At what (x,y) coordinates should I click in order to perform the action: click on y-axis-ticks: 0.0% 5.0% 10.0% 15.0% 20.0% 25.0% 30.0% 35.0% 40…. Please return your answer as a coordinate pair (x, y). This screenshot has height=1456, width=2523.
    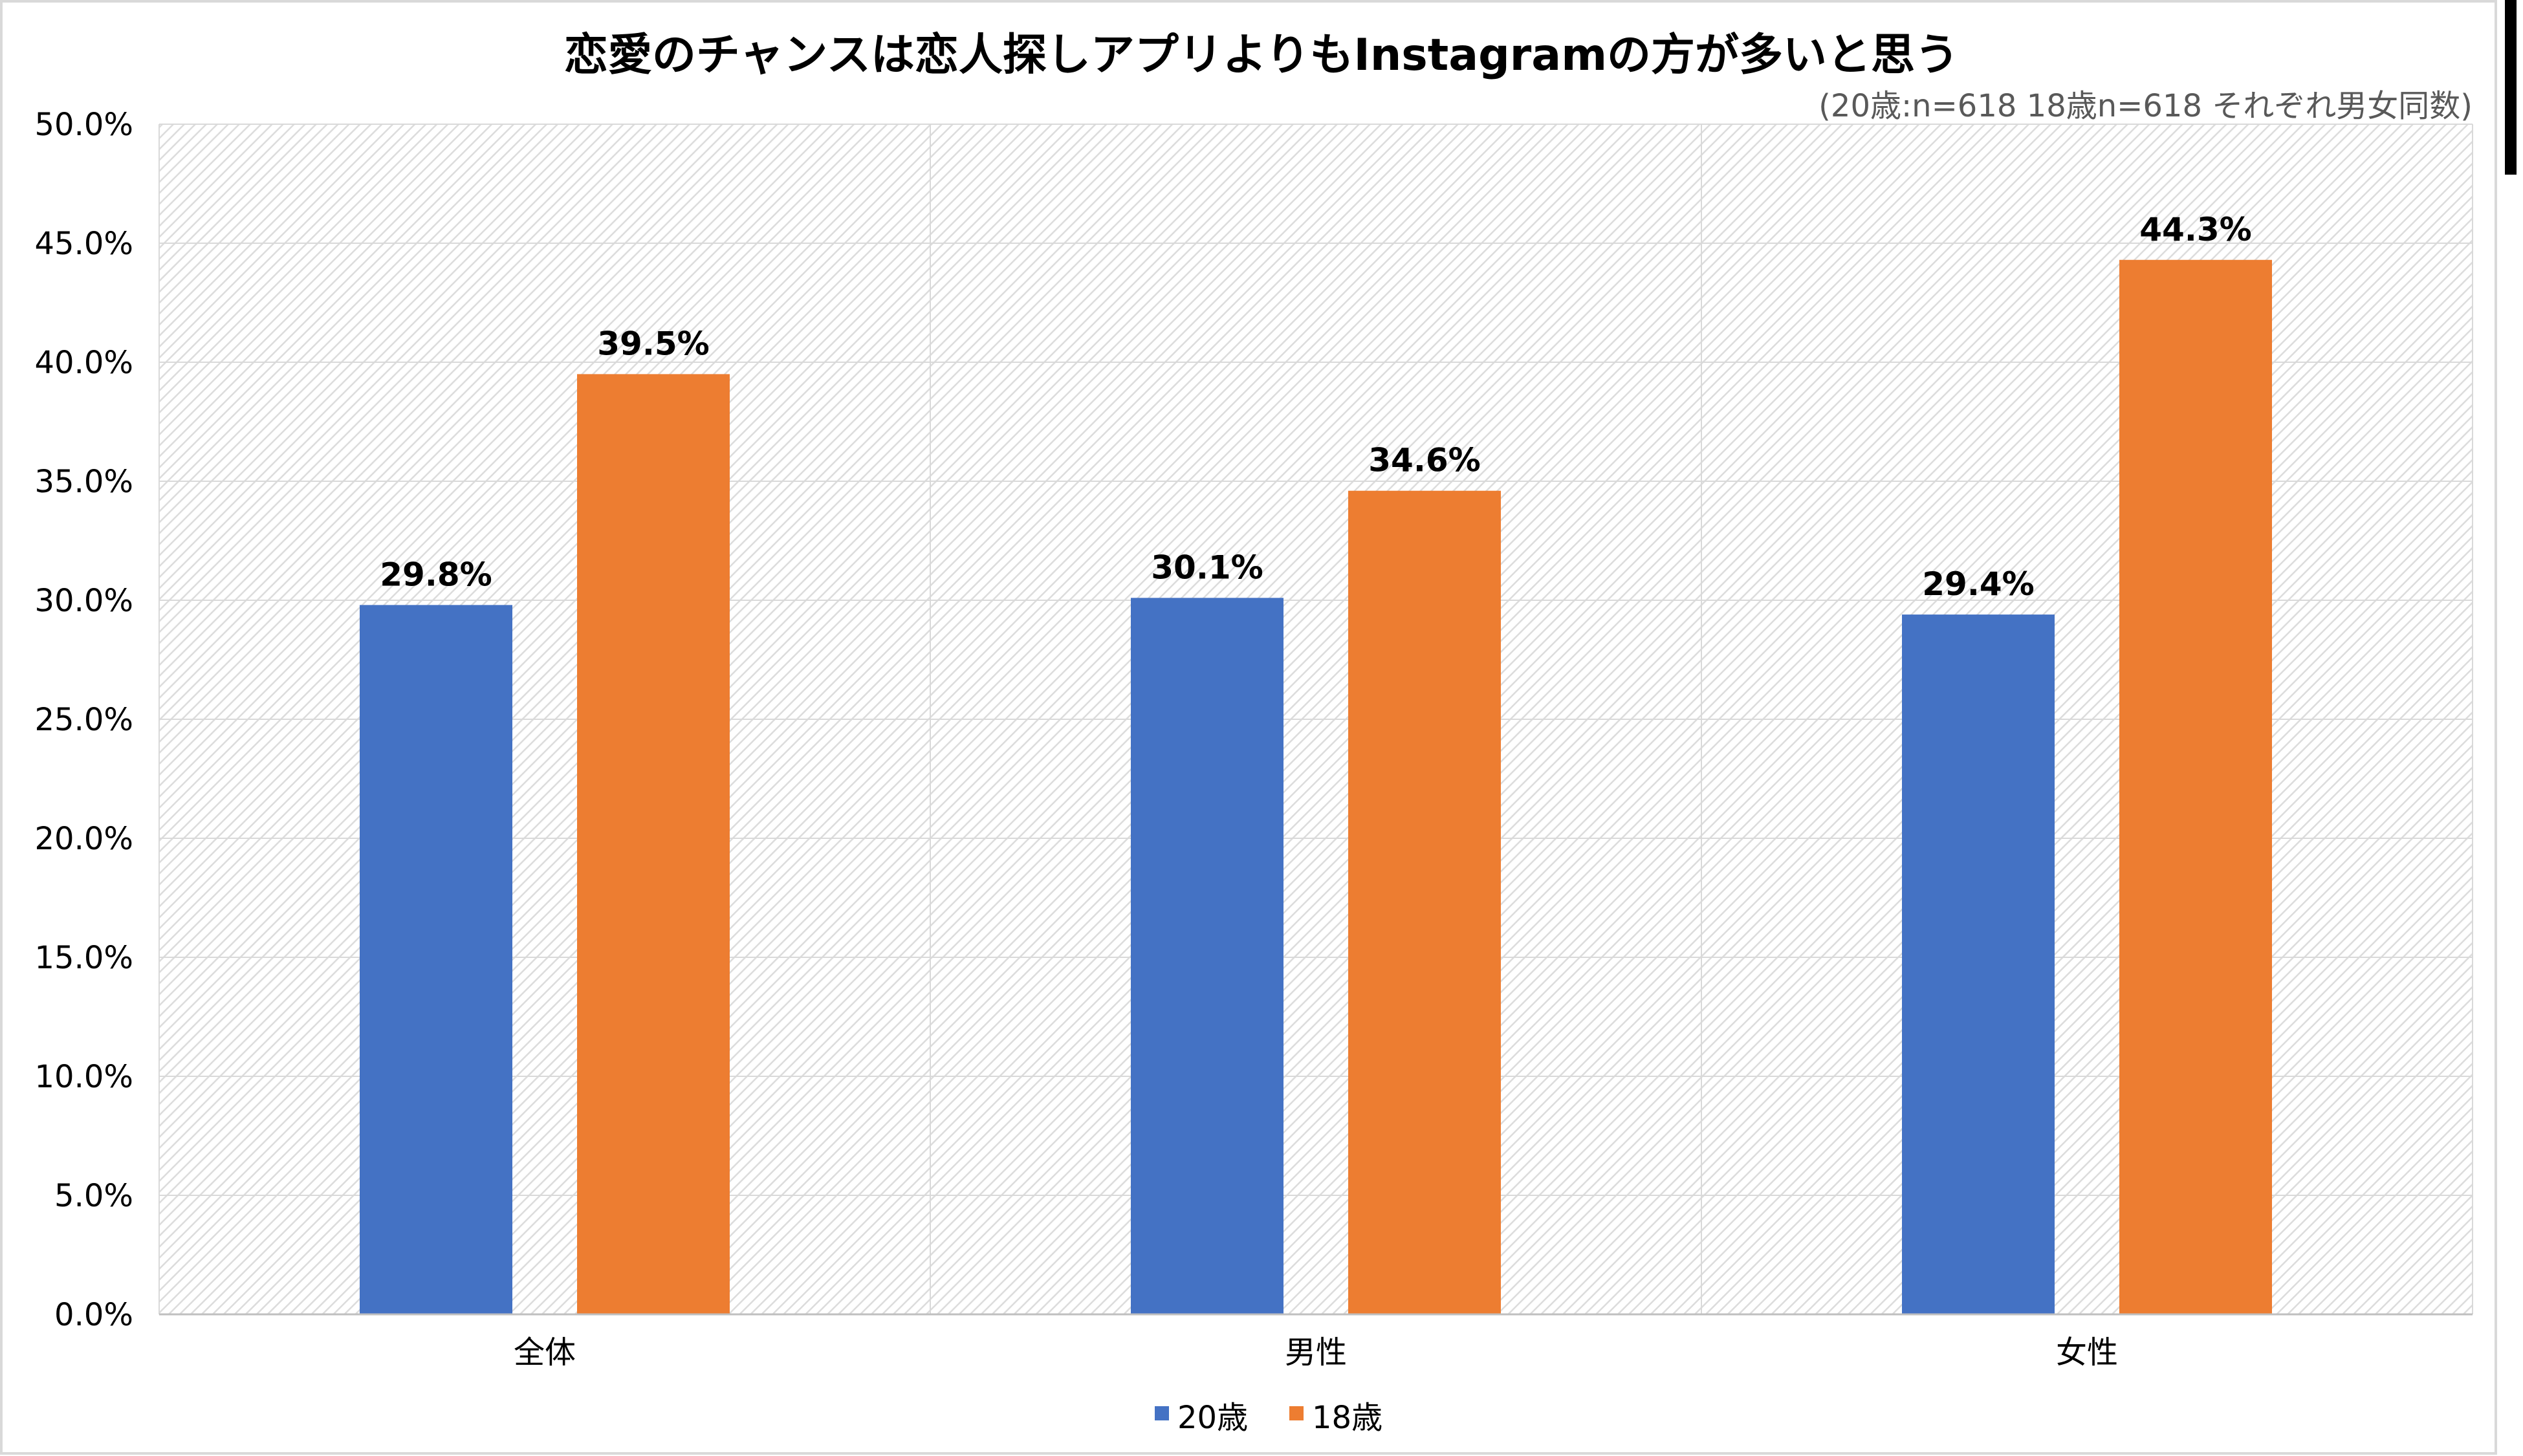
    Looking at the image, I should click on (84, 720).